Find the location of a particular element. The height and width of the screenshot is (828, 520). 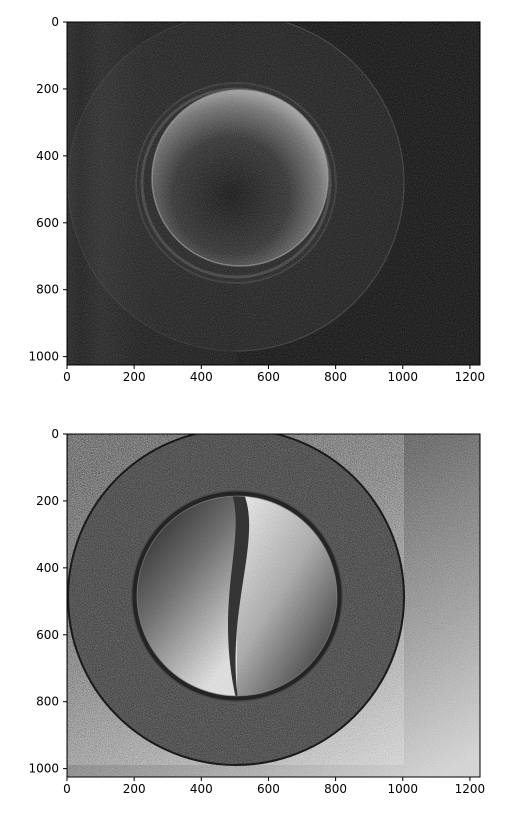

top-y-axis: 0 200 400 600 800 1000 is located at coordinates (47, 189).